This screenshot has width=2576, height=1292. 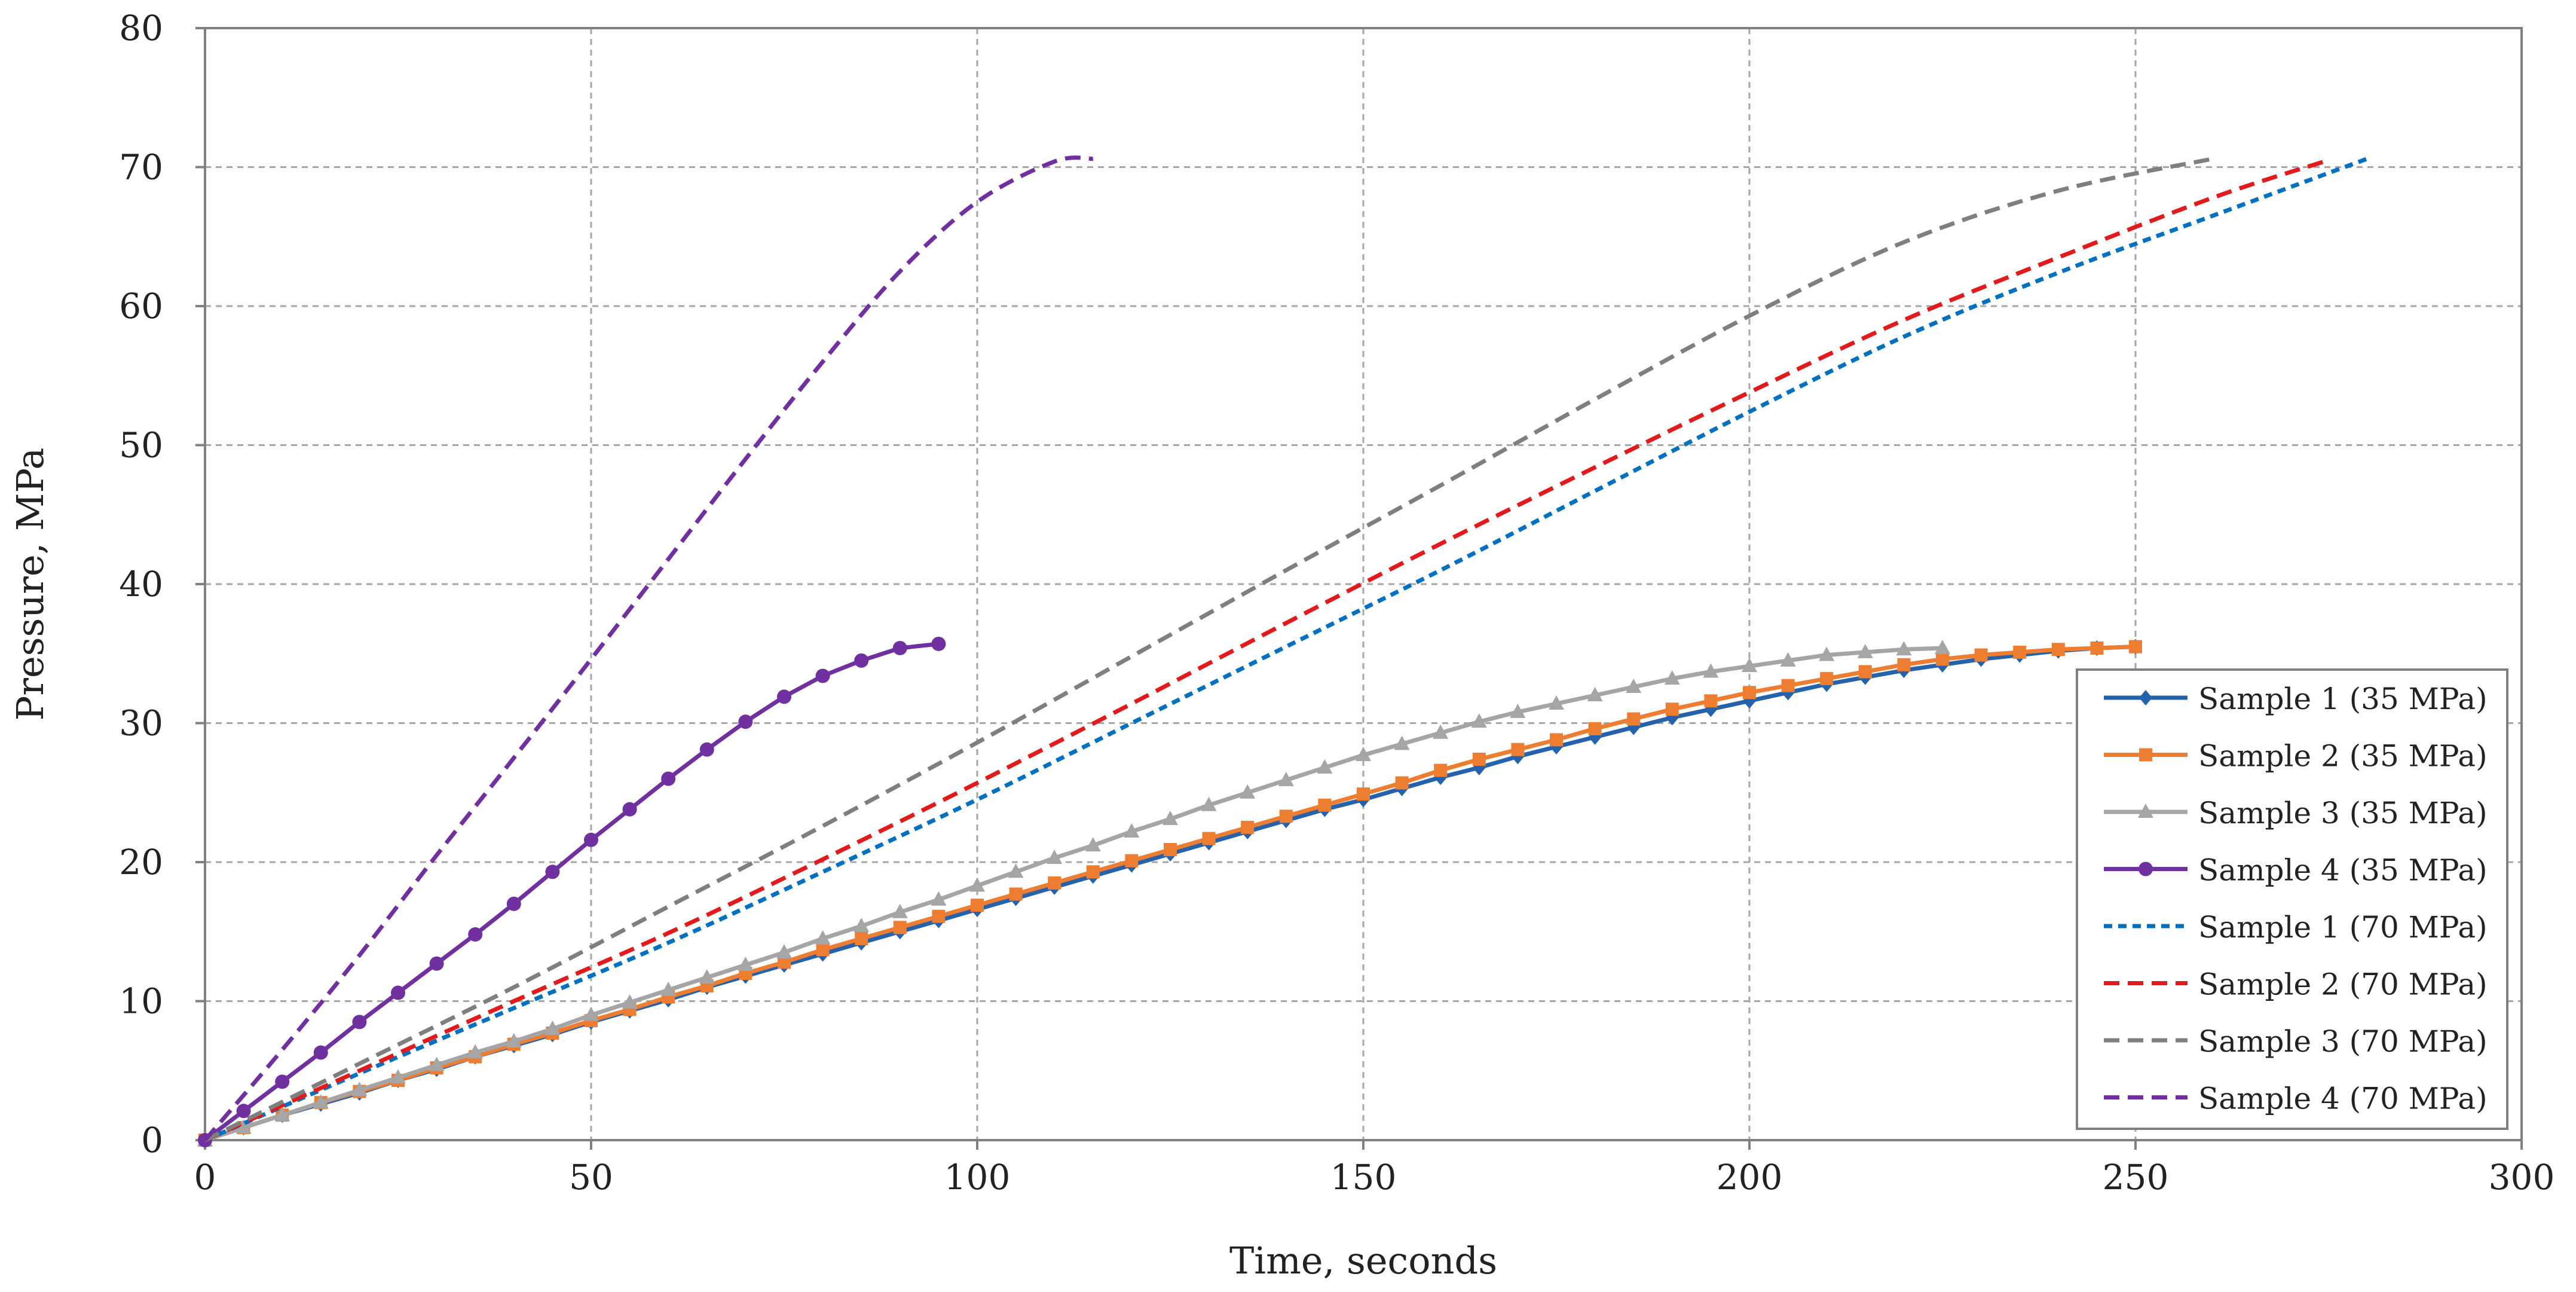 What do you see at coordinates (141, 445) in the screenshot?
I see `y-tick-label: 50` at bounding box center [141, 445].